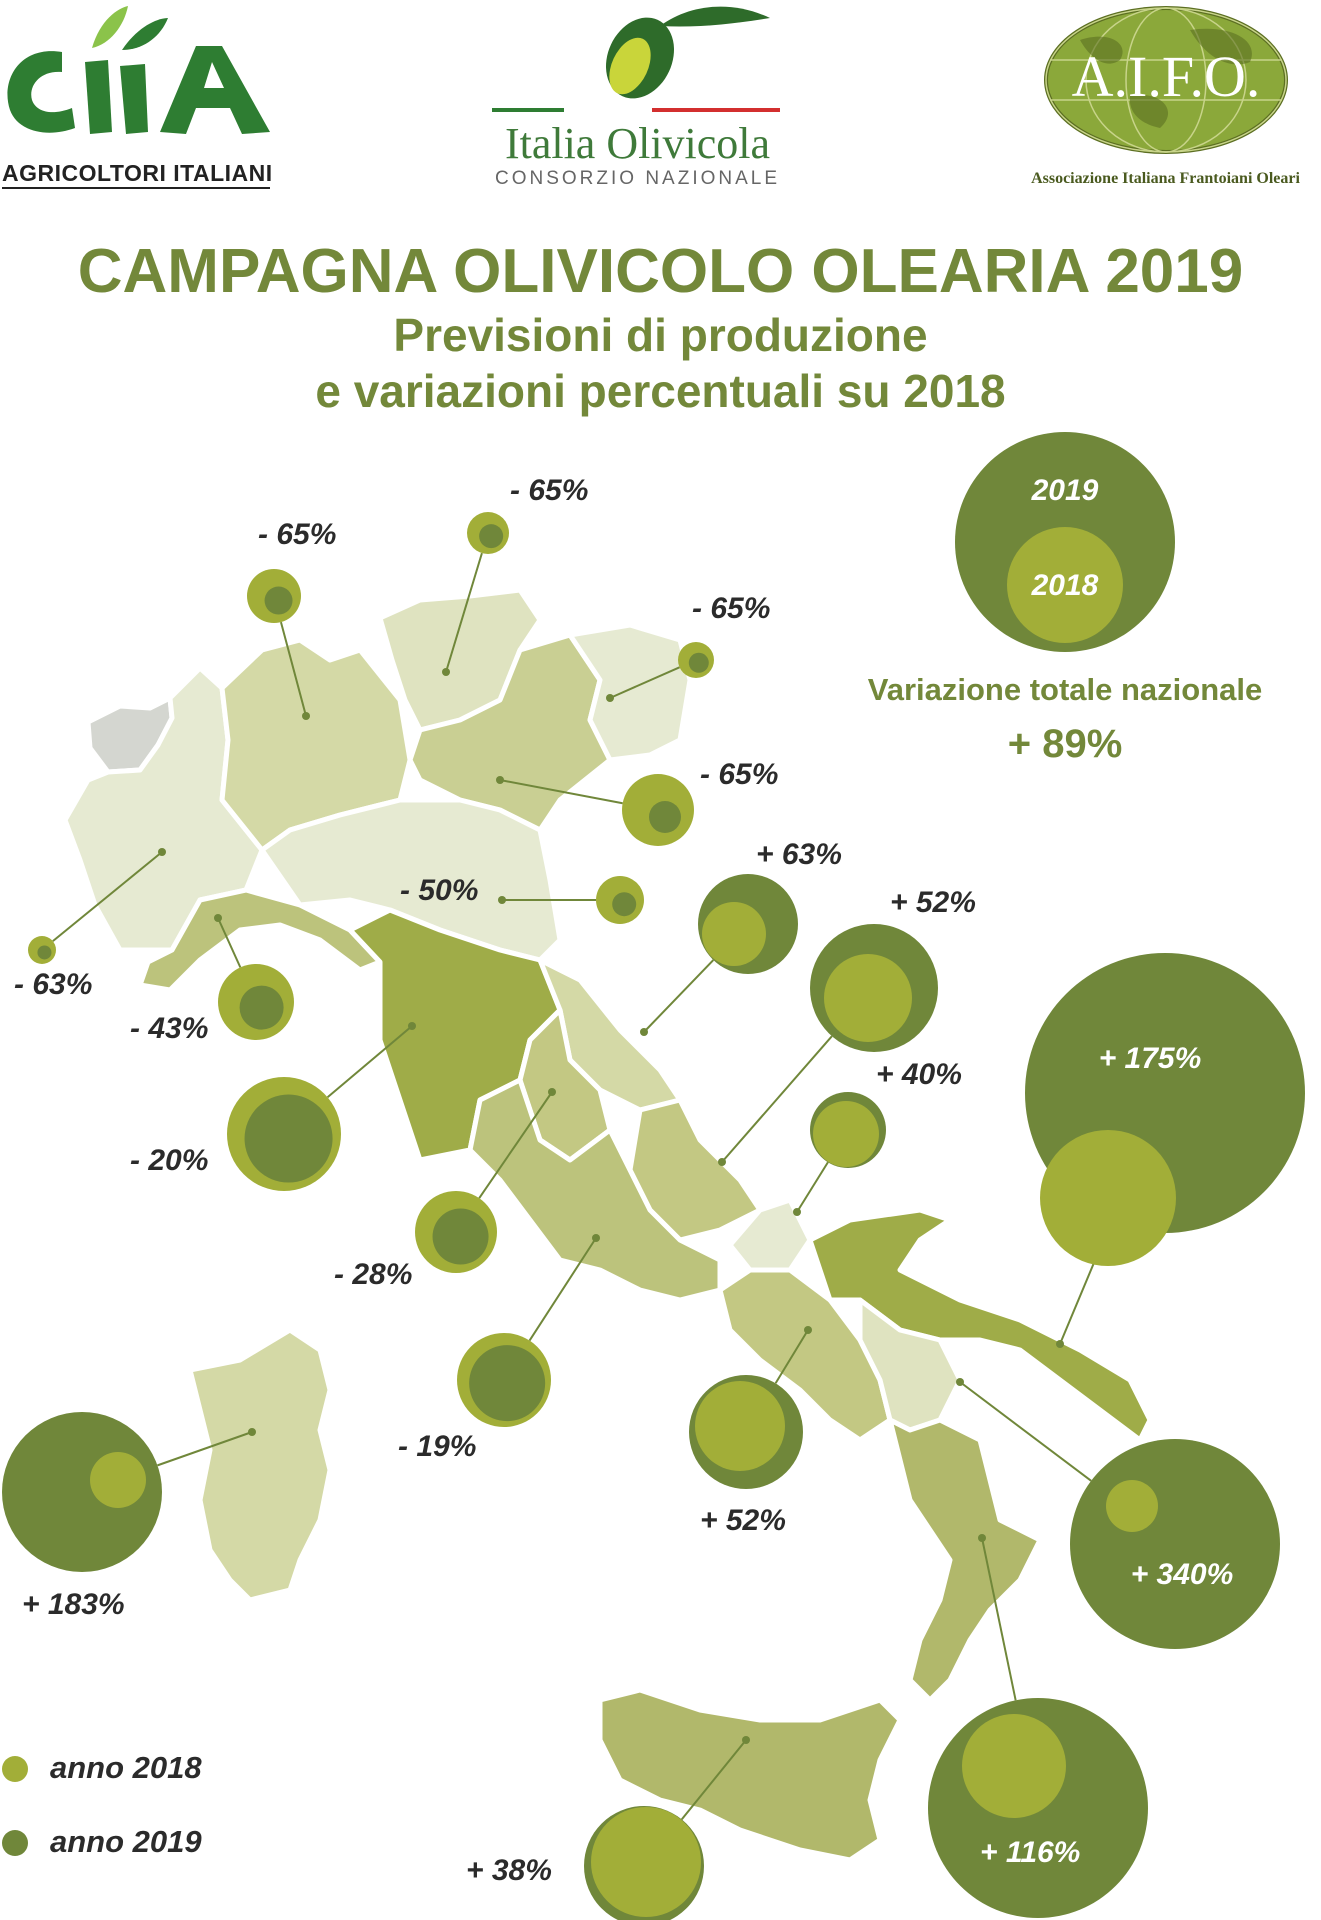 This screenshot has height=1920, width=1321. I want to click on variation-label: - 19%, so click(437, 1446).